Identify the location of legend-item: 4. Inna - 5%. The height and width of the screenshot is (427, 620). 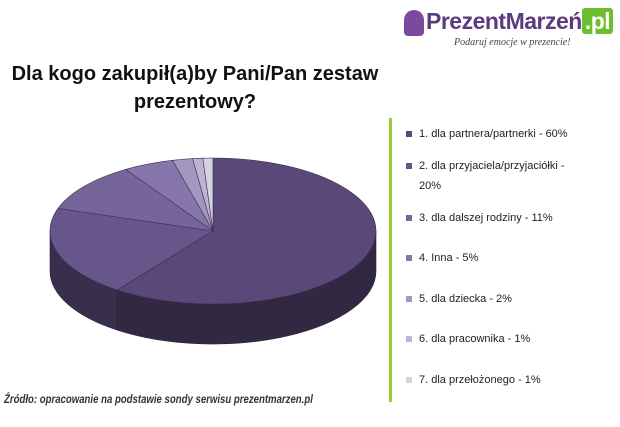
(496, 258).